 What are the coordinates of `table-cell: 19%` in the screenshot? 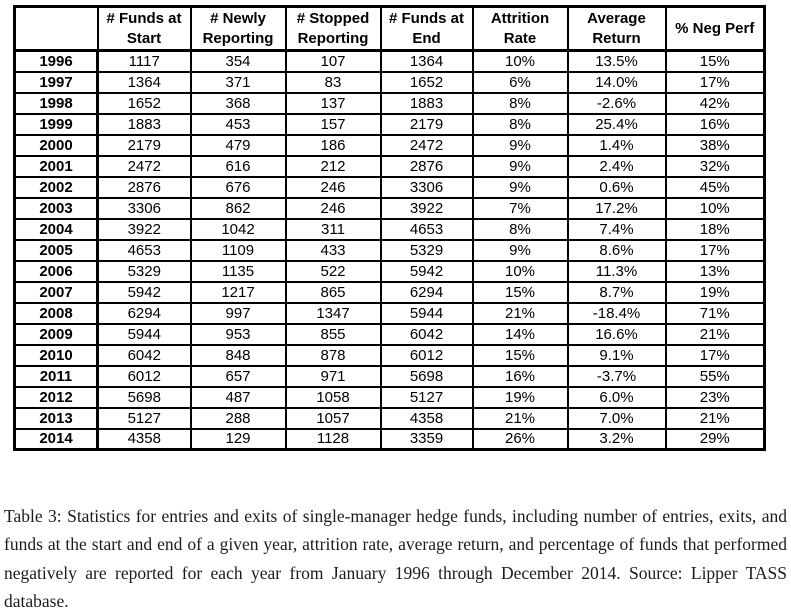 It's located at (520, 397).